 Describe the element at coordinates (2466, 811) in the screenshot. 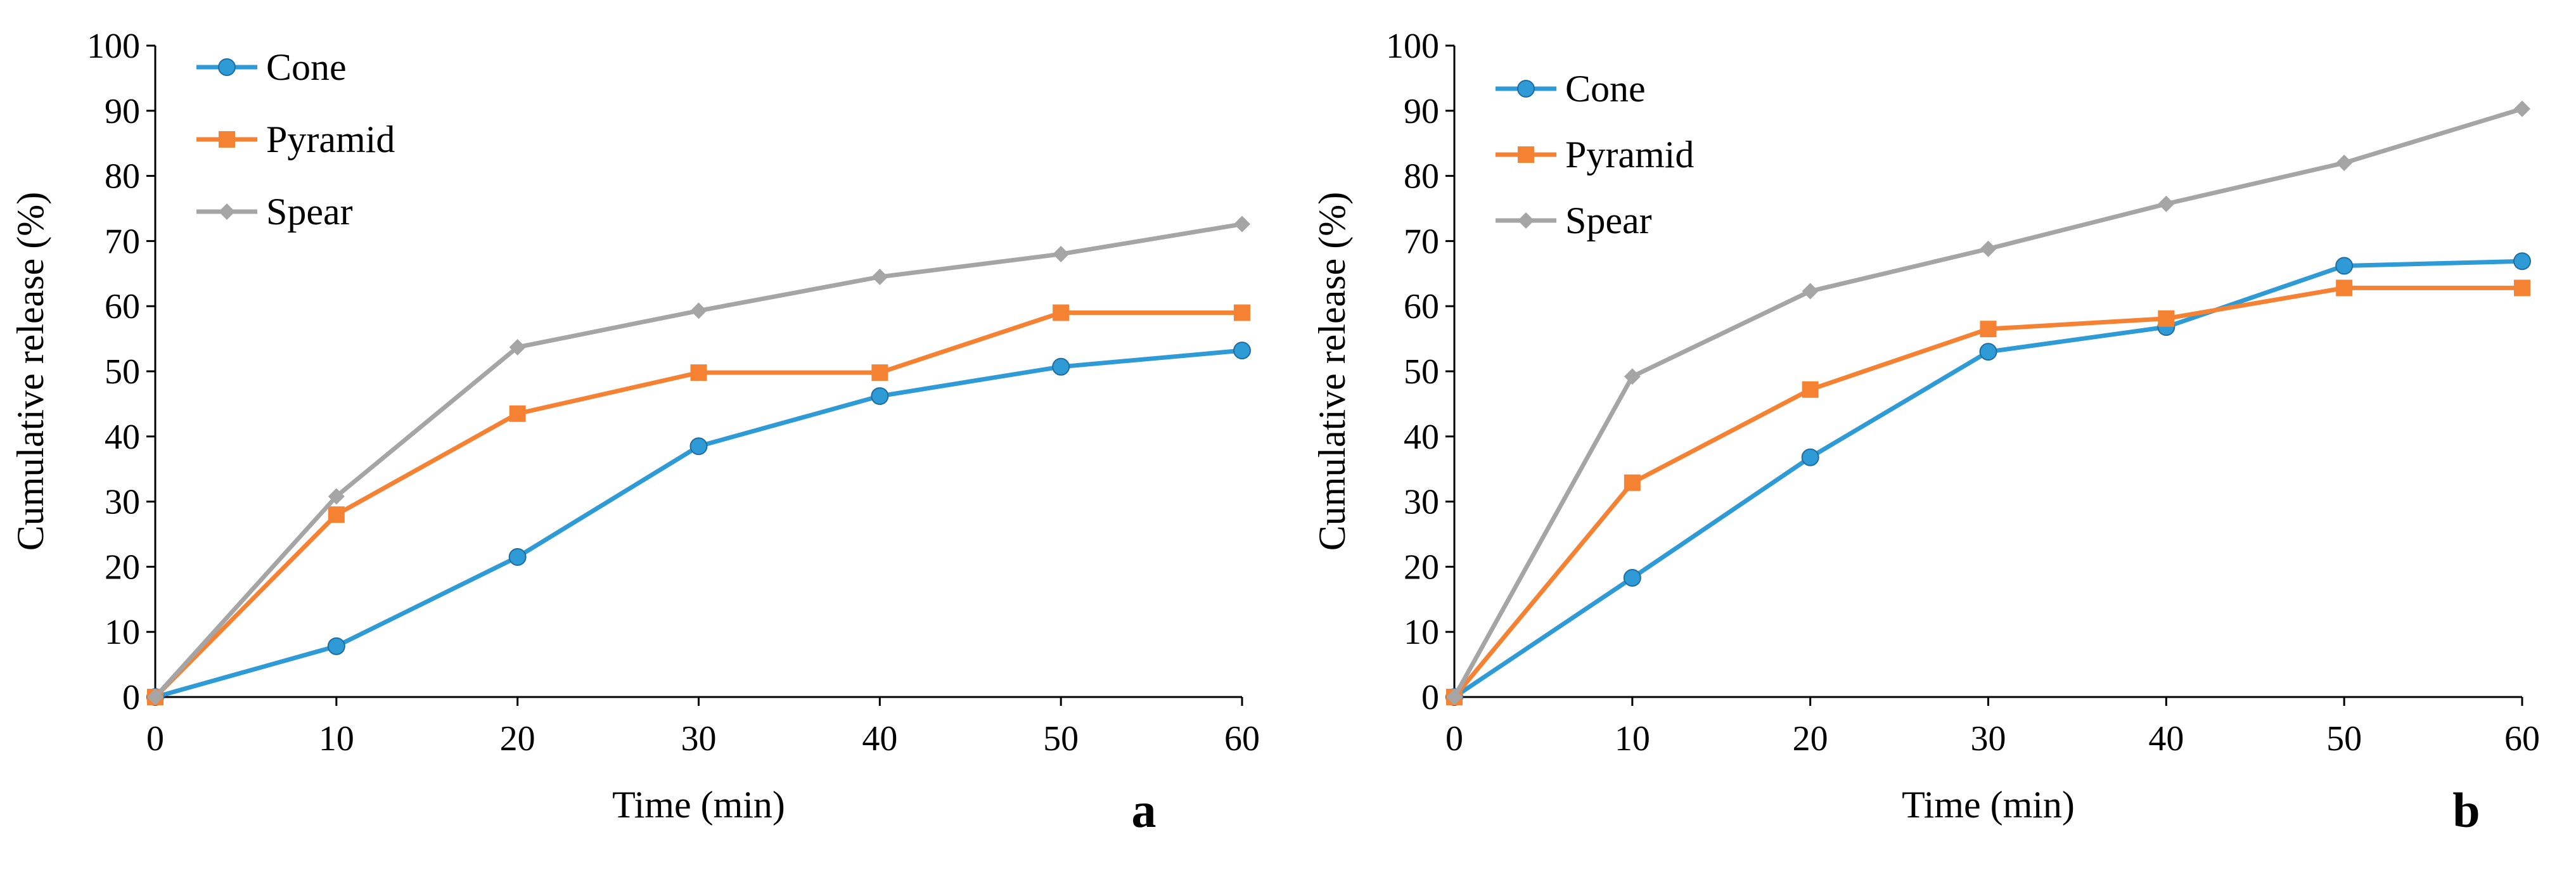

I see `panel-label: b` at that location.